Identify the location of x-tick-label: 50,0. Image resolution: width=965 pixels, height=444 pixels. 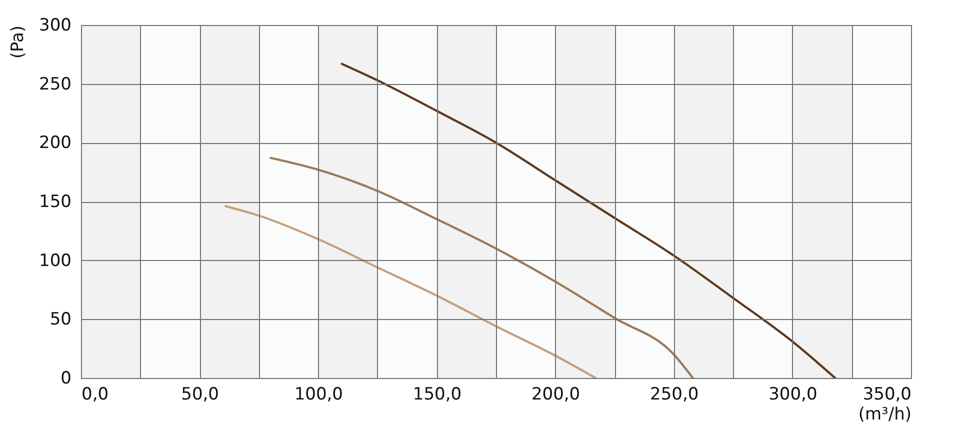
(200, 394).